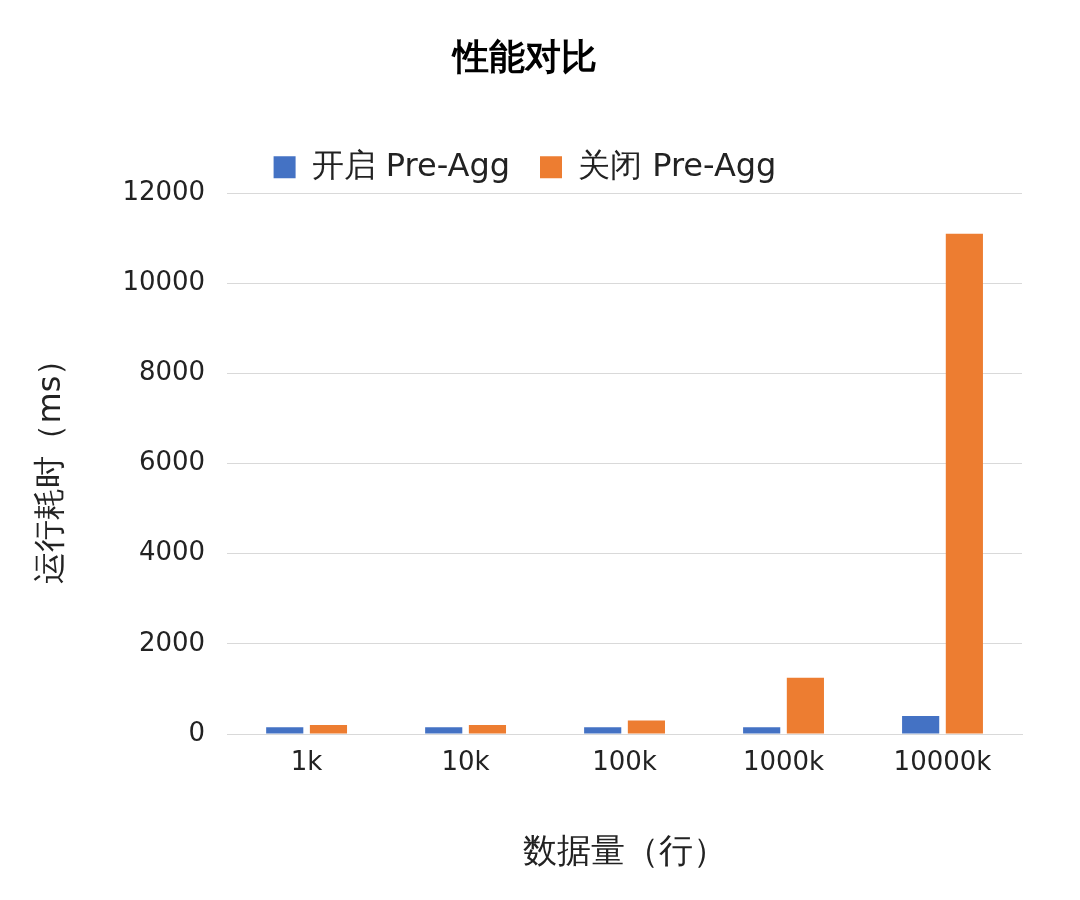  What do you see at coordinates (172, 551) in the screenshot?
I see `y-tick-label: 4000` at bounding box center [172, 551].